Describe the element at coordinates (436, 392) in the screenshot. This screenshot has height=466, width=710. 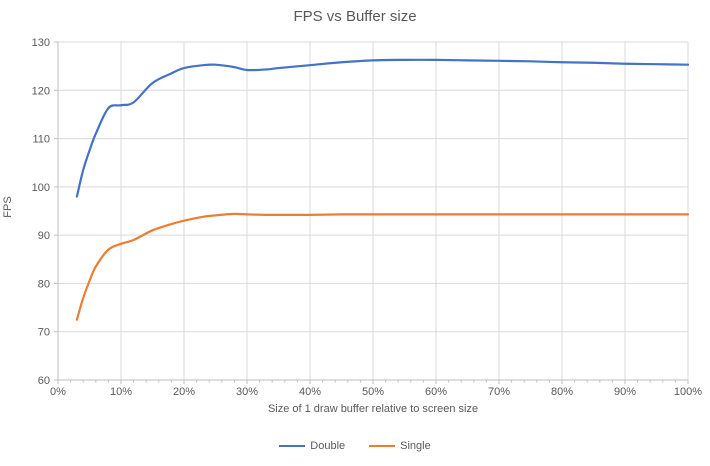
I see `x-tick-label: 60%` at that location.